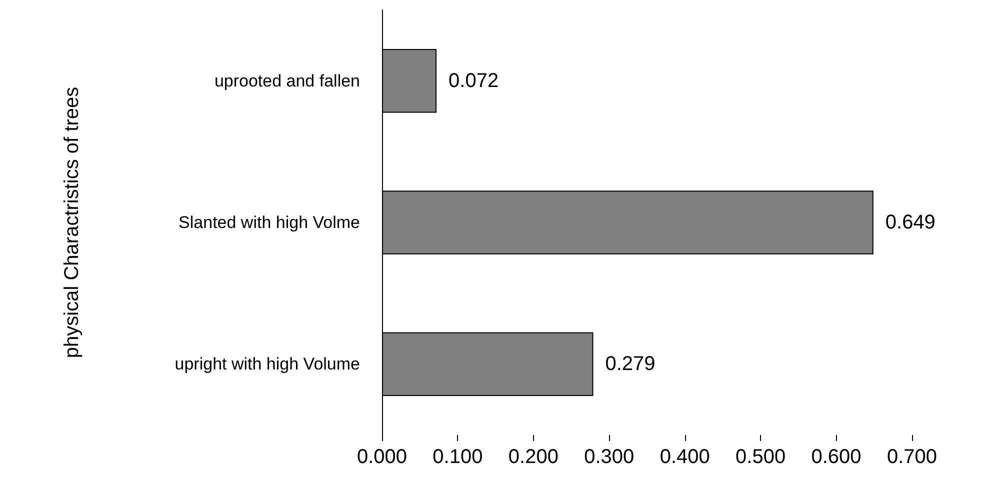  What do you see at coordinates (630, 364) in the screenshot?
I see `data-label: 0.279` at bounding box center [630, 364].